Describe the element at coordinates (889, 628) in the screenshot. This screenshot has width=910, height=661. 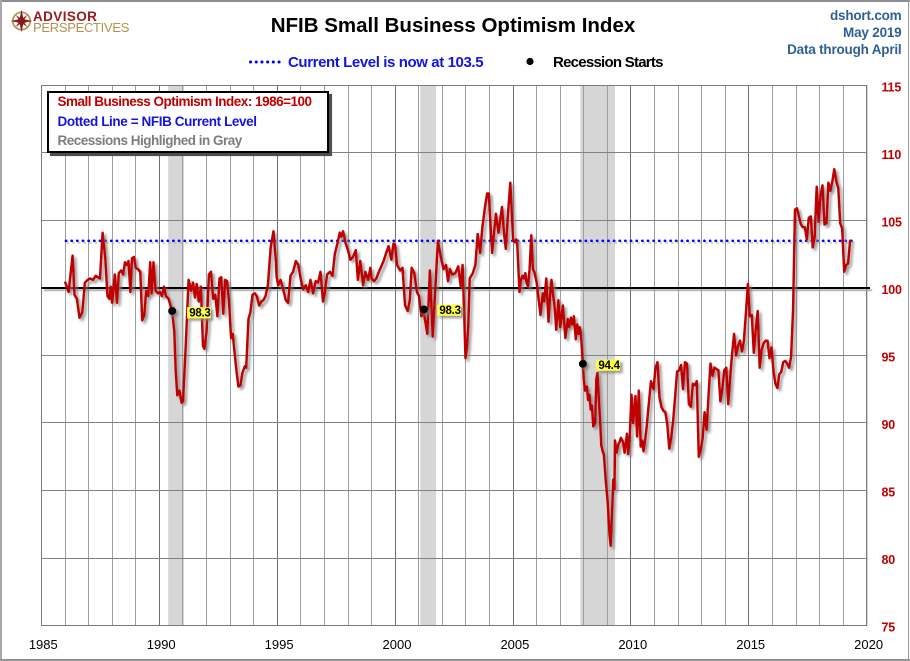
I see `svg-text: 75` at that location.